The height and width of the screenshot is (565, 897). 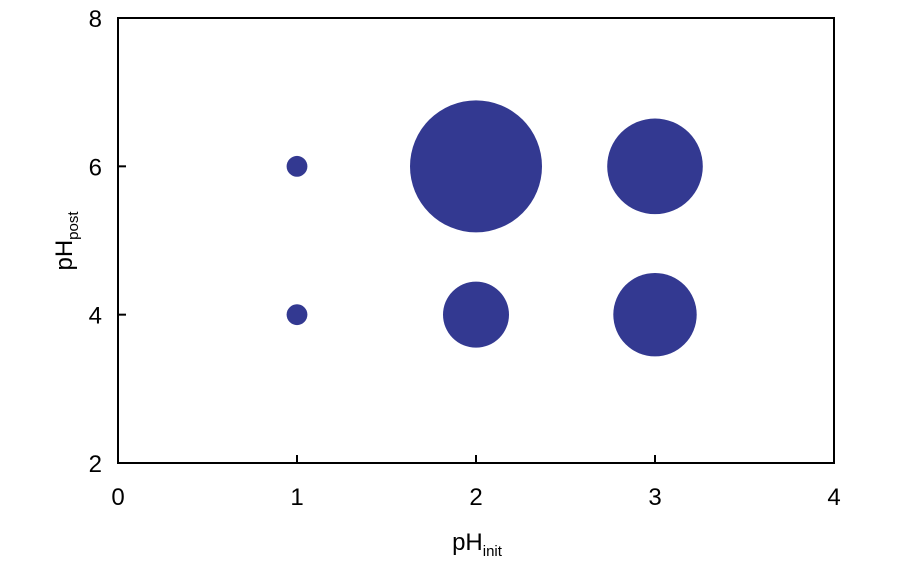 What do you see at coordinates (95, 167) in the screenshot?
I see `y-tick-label: 6` at bounding box center [95, 167].